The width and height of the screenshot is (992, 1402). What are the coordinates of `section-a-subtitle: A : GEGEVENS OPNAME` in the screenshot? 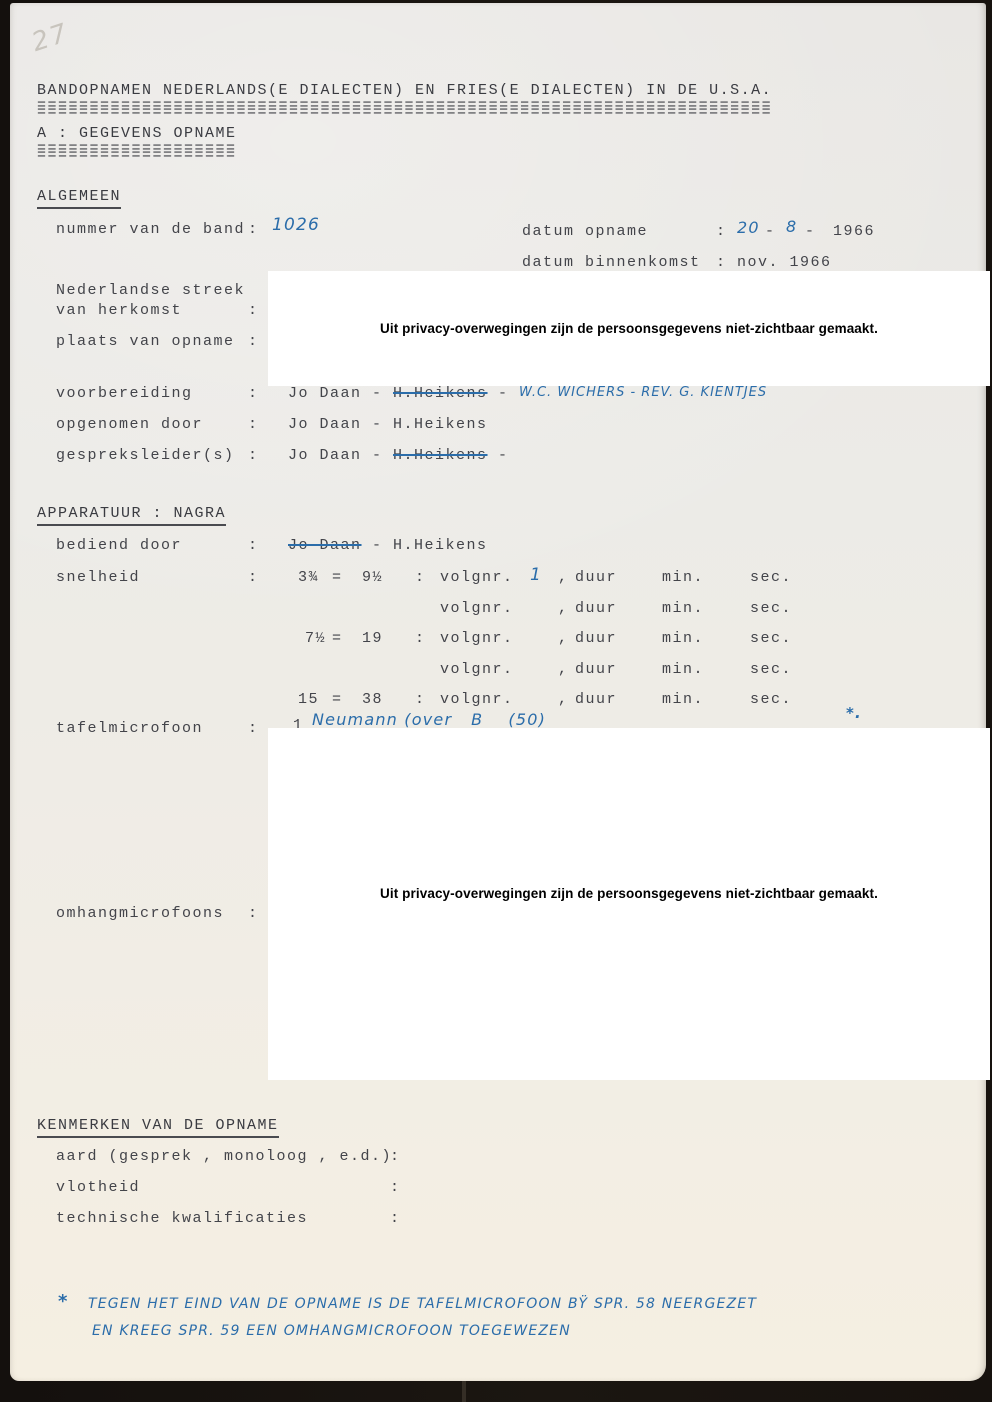 It's located at (137, 133).